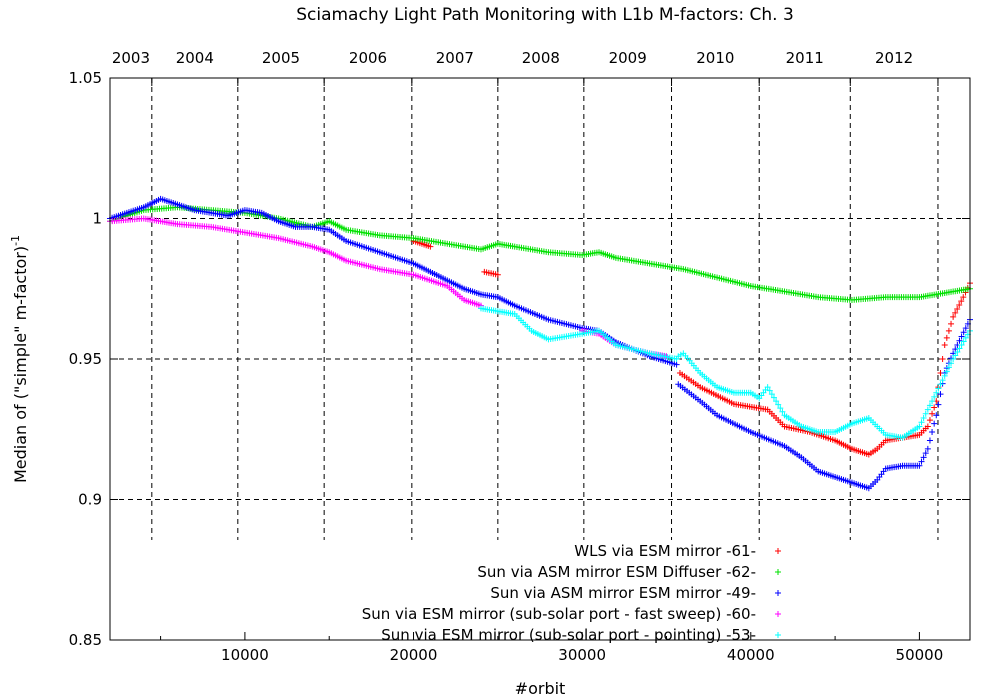  What do you see at coordinates (195, 58) in the screenshot?
I see `year-label: 2004` at bounding box center [195, 58].